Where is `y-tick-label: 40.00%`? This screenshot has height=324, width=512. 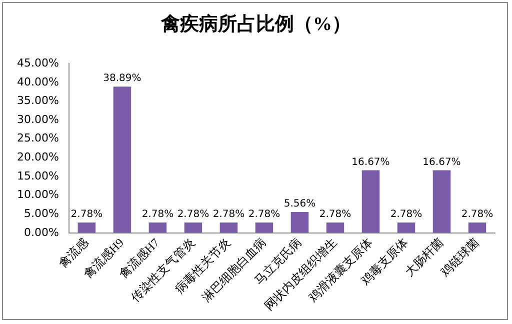
y-tick-label: 40.00% is located at coordinates (37, 81).